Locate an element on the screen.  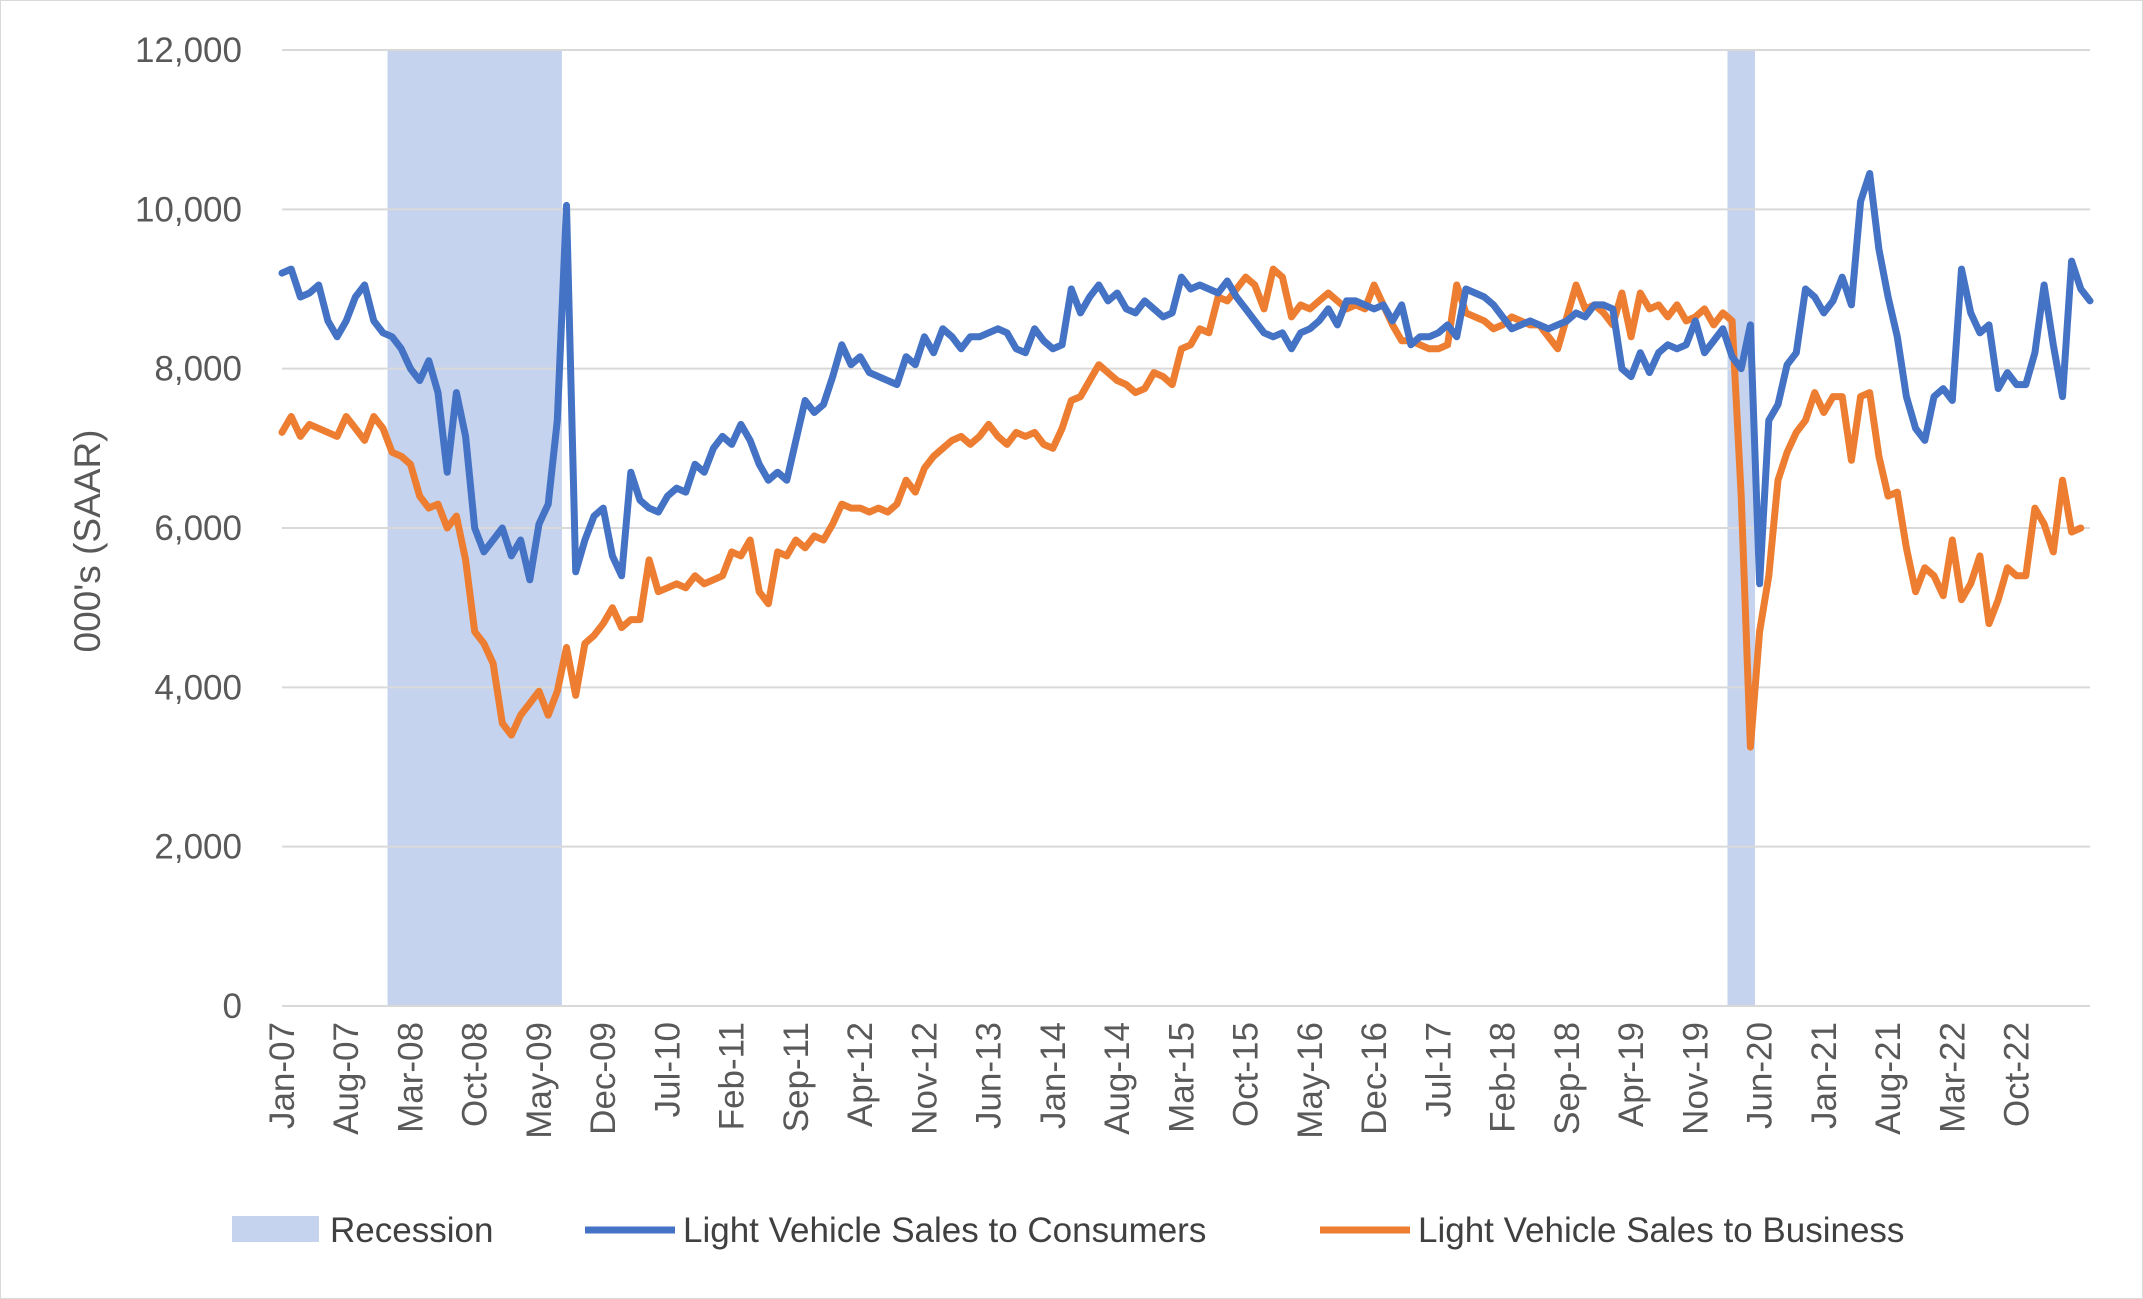
x-tick-label: Apr-19 is located at coordinates (1631, 1074).